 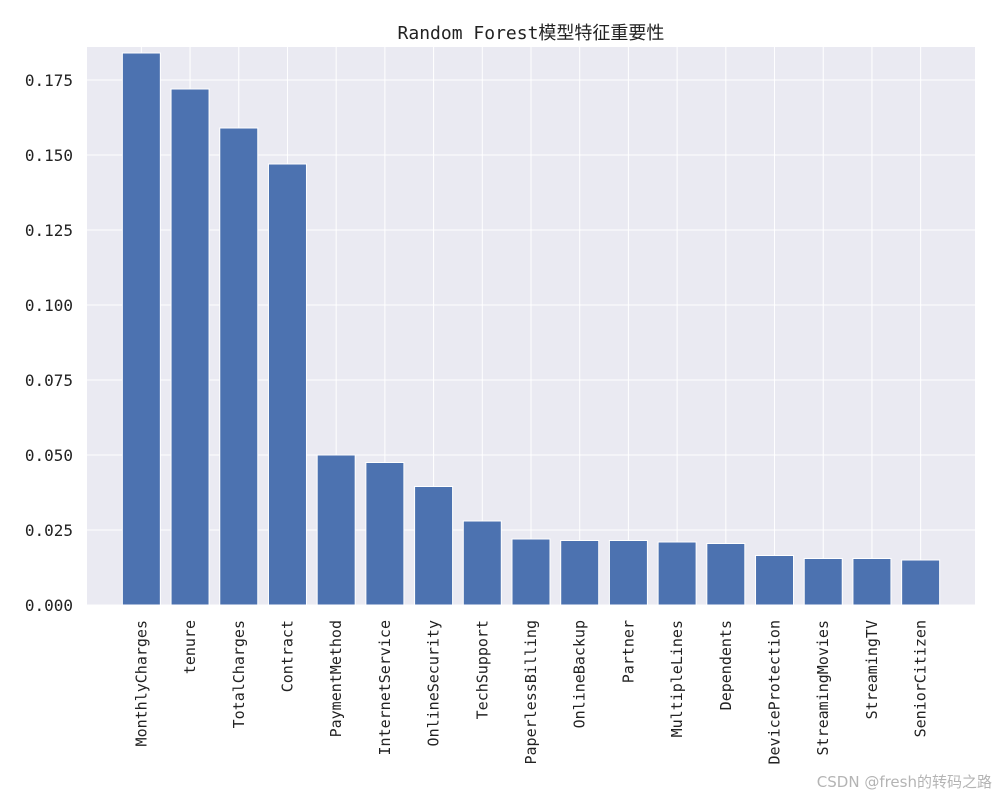 I want to click on bar-Partner, so click(x=628, y=573).